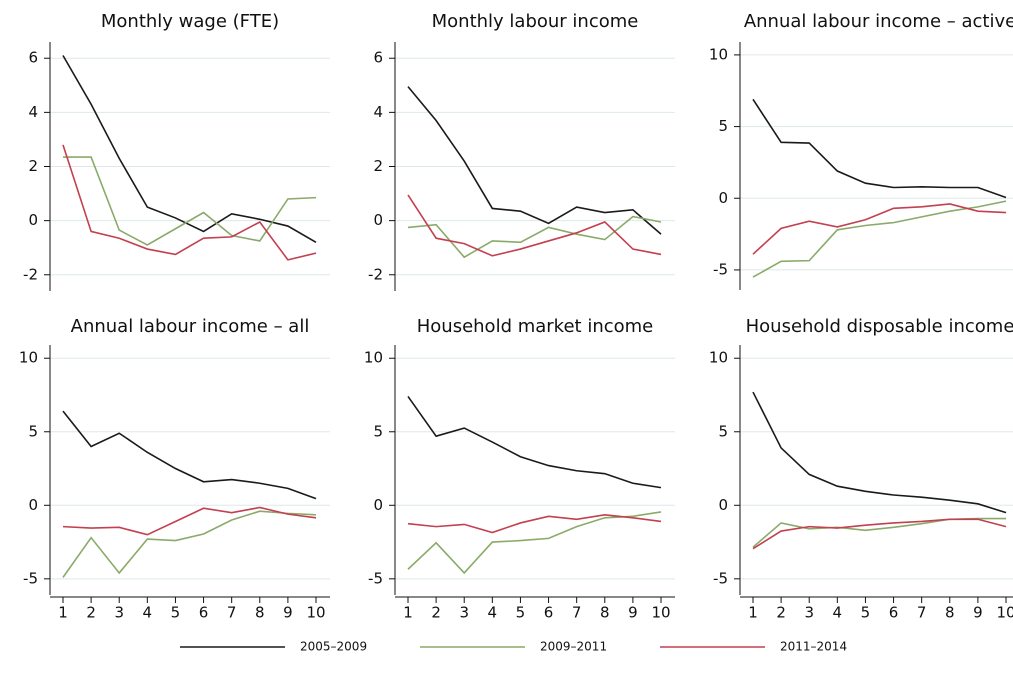 The height and width of the screenshot is (684, 1013). Describe the element at coordinates (813, 647) in the screenshot. I see `legend-label: 2011–2014` at that location.